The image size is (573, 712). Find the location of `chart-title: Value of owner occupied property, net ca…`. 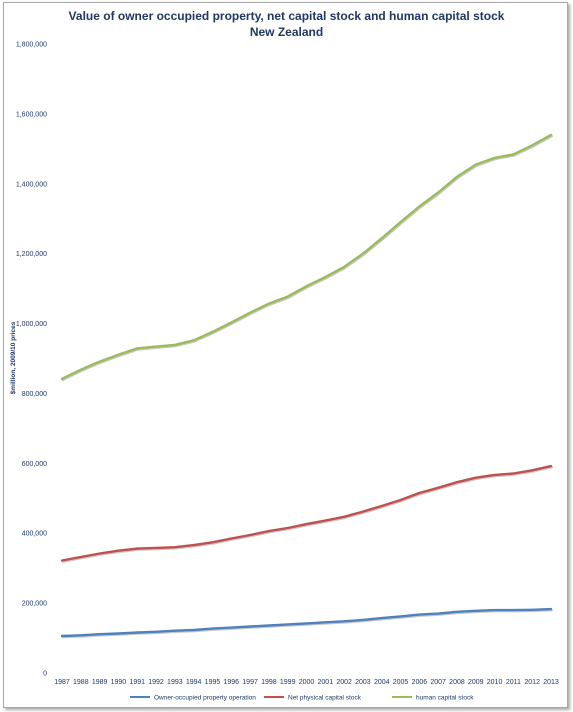

chart-title: Value of owner occupied property, net ca… is located at coordinates (286, 16).